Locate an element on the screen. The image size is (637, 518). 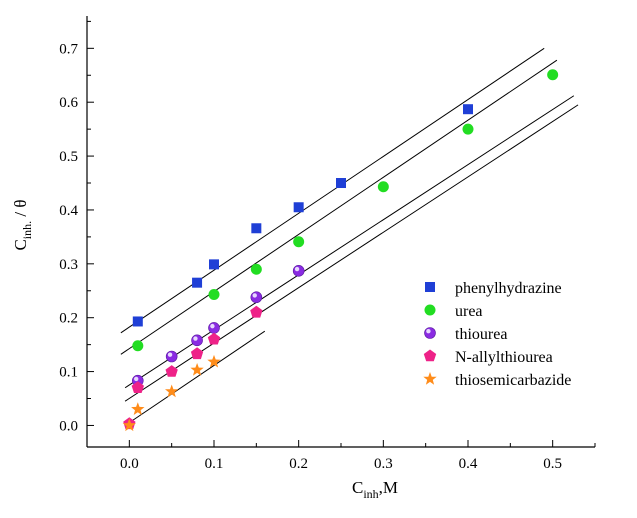
legend-label-urea: urea is located at coordinates (469, 311).